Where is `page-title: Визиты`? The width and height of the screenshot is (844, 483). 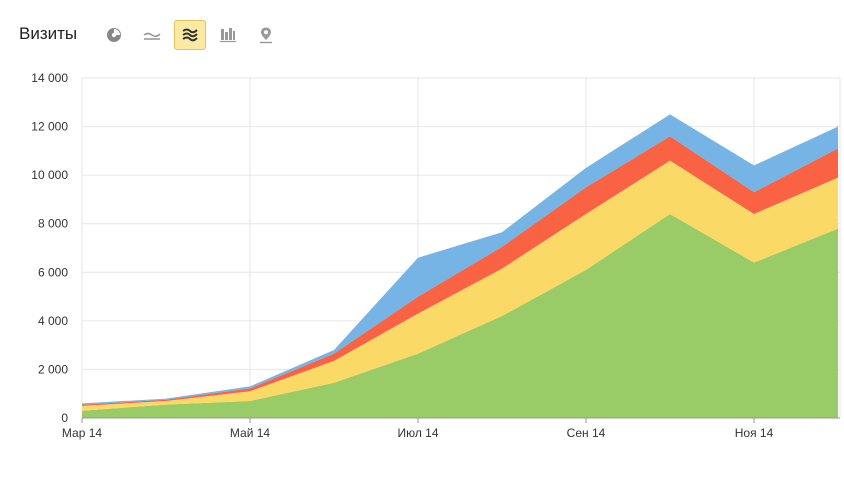 page-title: Визиты is located at coordinates (48, 33).